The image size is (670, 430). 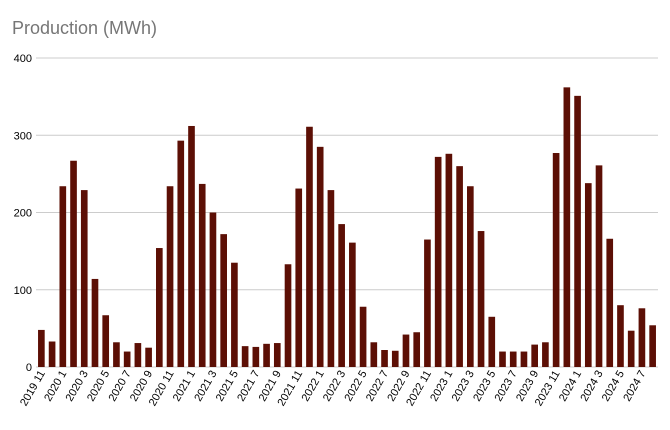 I want to click on y-tick-label: 200, so click(x=23, y=214).